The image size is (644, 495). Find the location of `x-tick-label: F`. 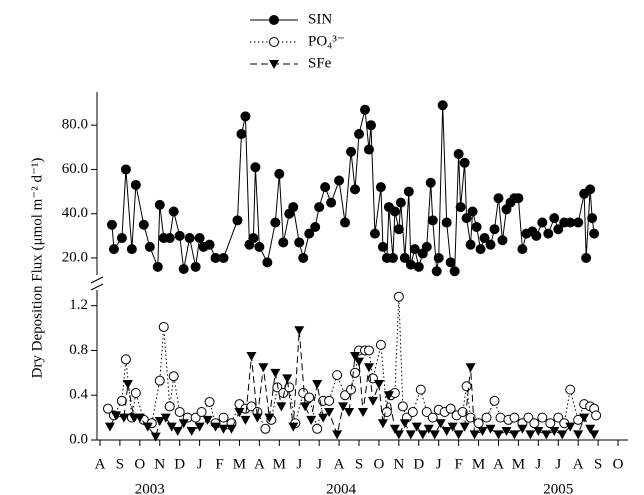

x-tick-label: F is located at coordinates (219, 464).